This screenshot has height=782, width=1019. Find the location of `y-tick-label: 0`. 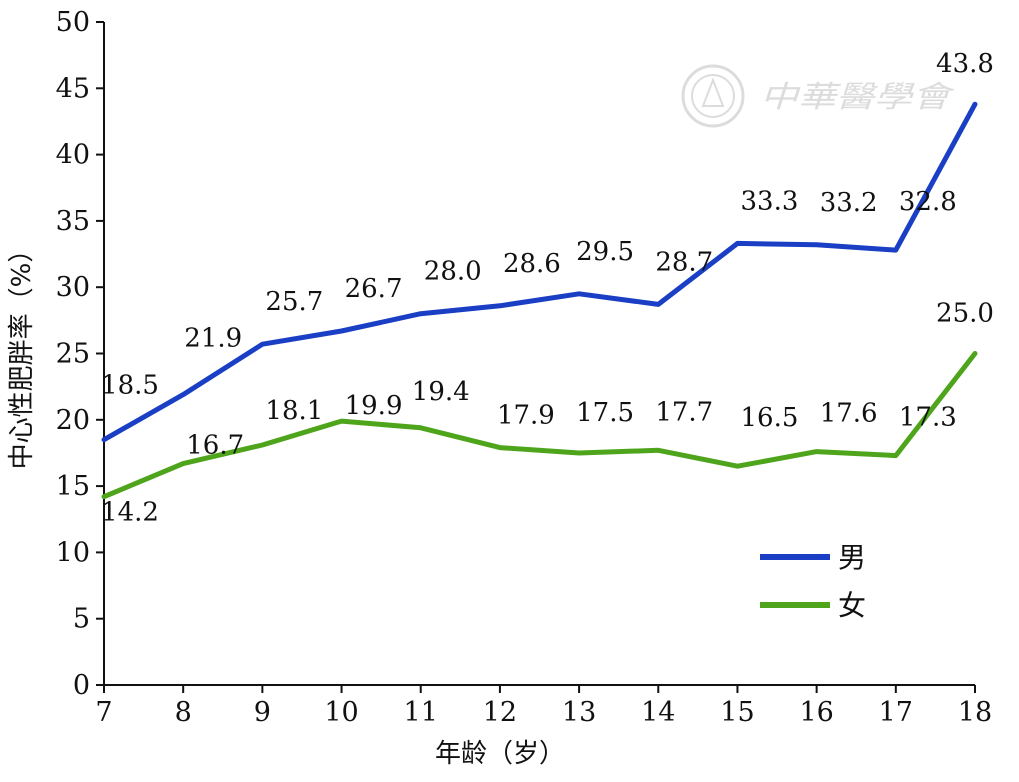

y-tick-label: 0 is located at coordinates (81, 685).